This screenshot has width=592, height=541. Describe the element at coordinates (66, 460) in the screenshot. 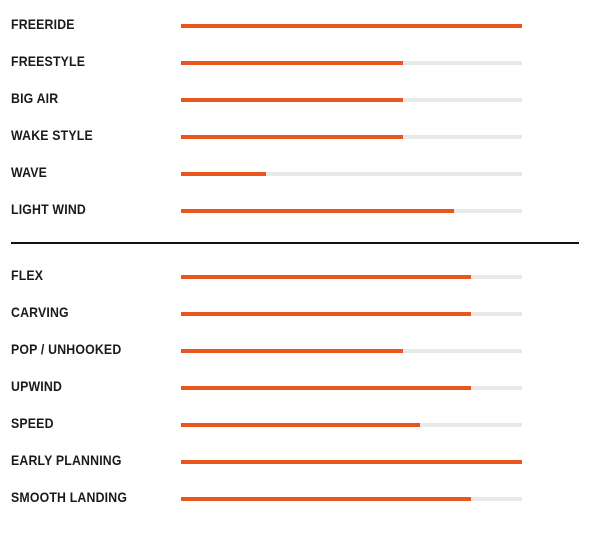

I see `rating-label: EARLY PLANNING` at that location.